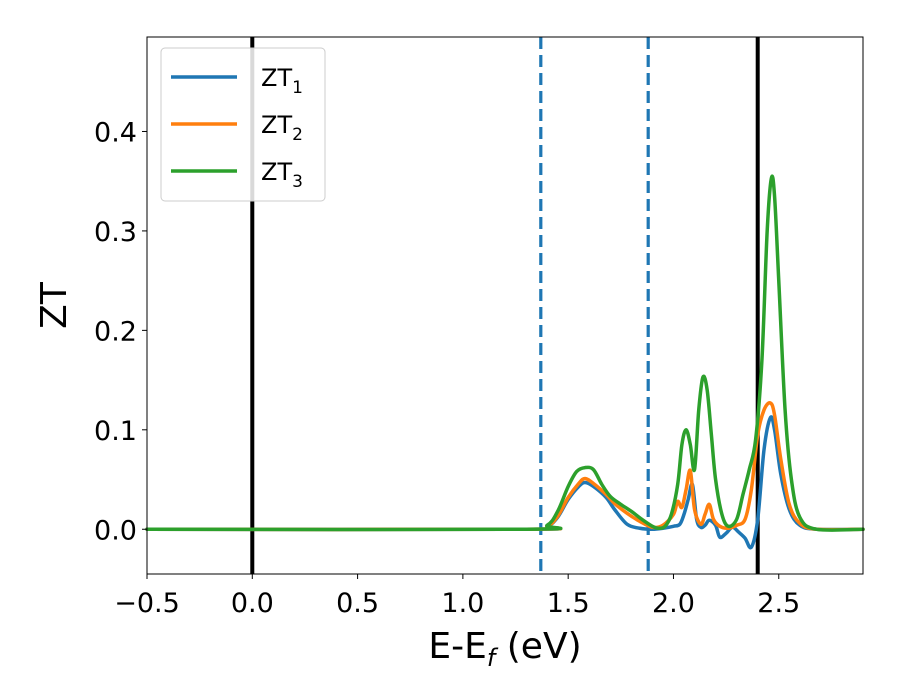 The height and width of the screenshot is (700, 900). Describe the element at coordinates (115, 232) in the screenshot. I see `y-tick-label: 0.3` at that location.